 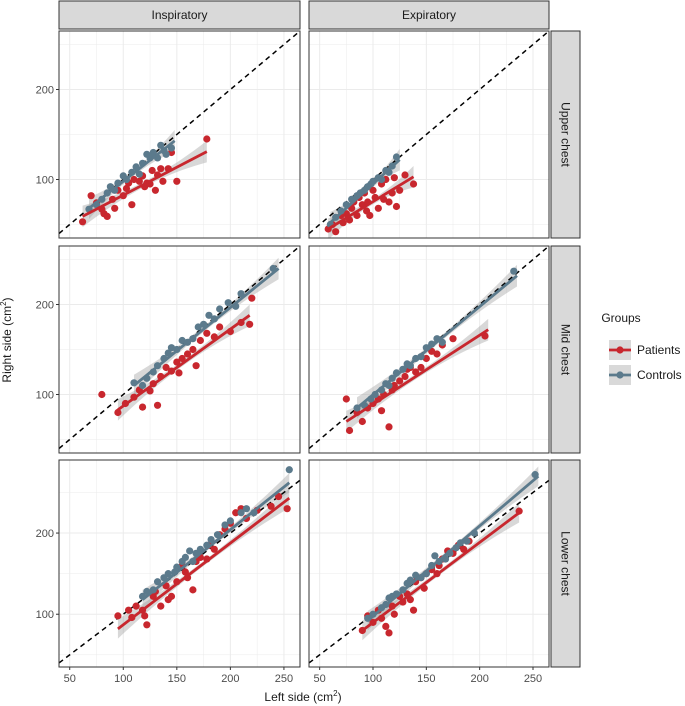 What do you see at coordinates (70, 679) in the screenshot?
I see `x-tick-label: 50` at bounding box center [70, 679].